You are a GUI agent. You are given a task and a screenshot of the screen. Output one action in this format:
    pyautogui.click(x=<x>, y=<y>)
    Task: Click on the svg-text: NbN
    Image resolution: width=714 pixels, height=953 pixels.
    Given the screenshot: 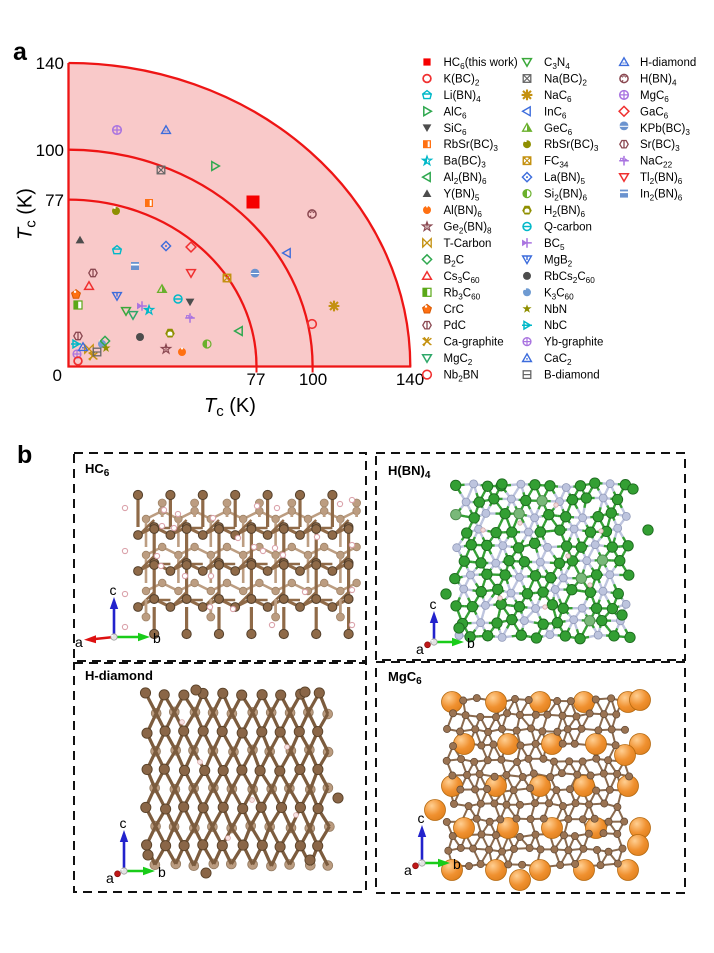 What is the action you would take?
    pyautogui.click(x=555, y=310)
    